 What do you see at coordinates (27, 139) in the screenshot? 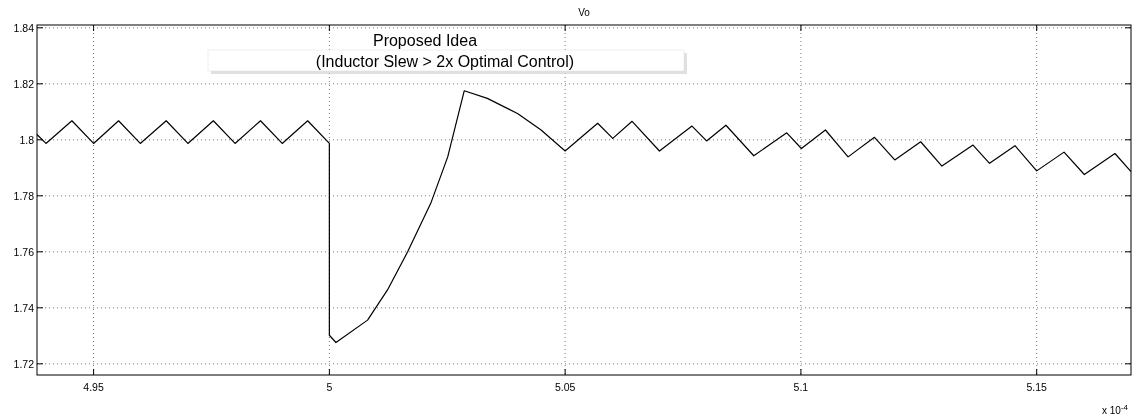
I see `y-tick-label: 1.8` at bounding box center [27, 139].